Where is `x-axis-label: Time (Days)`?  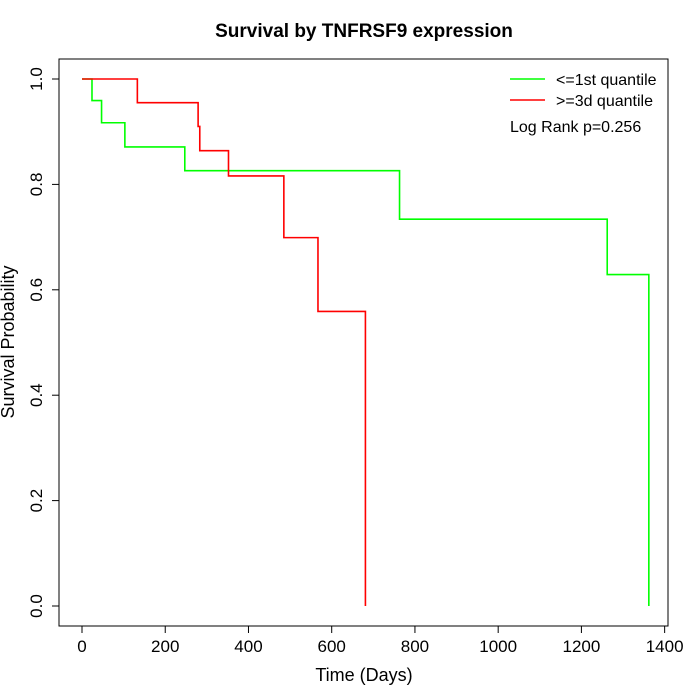 x-axis-label: Time (Days) is located at coordinates (363, 675).